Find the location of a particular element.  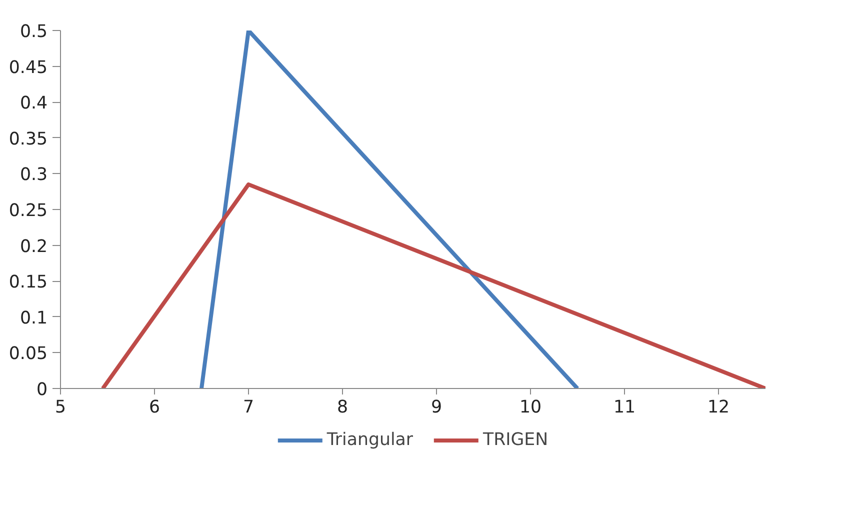

y-tick-label: 0.4 is located at coordinates (34, 104).